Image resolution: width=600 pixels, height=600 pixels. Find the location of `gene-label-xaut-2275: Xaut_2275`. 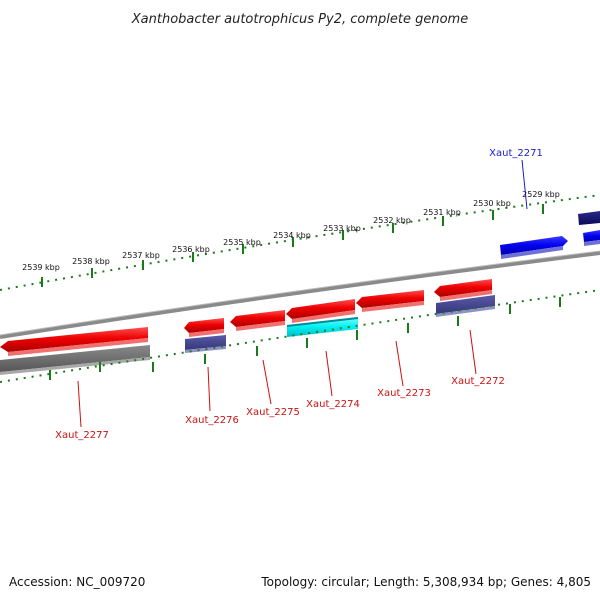

gene-label-xaut-2275: Xaut_2275 is located at coordinates (273, 412).